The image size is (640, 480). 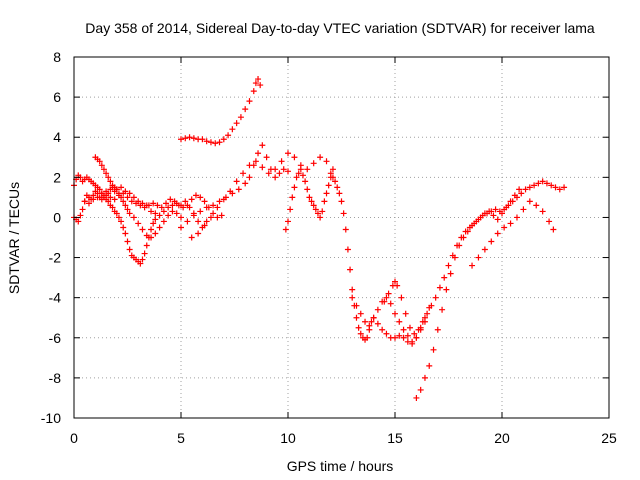 What do you see at coordinates (288, 438) in the screenshot?
I see `x-tick-label: 10` at bounding box center [288, 438].